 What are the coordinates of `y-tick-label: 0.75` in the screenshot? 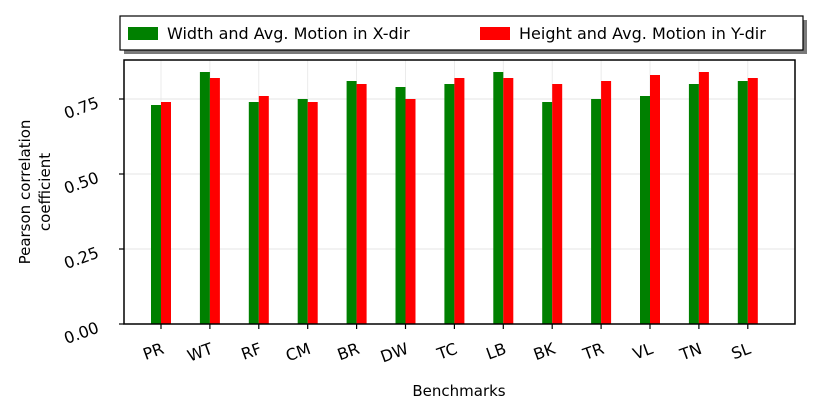 It's located at (81, 108).